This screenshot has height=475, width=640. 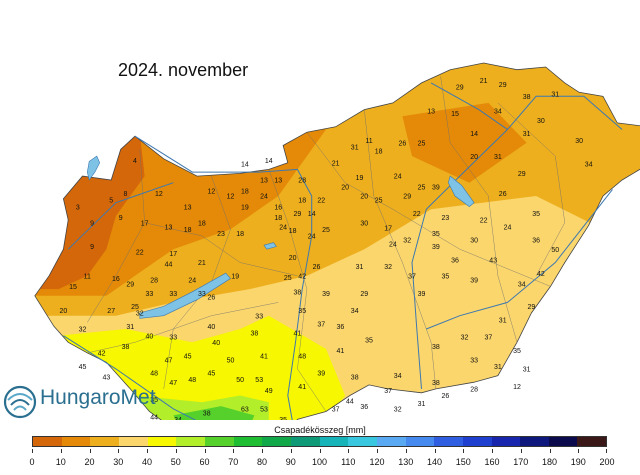 What do you see at coordinates (173, 383) in the screenshot?
I see `station-value: 47` at bounding box center [173, 383].